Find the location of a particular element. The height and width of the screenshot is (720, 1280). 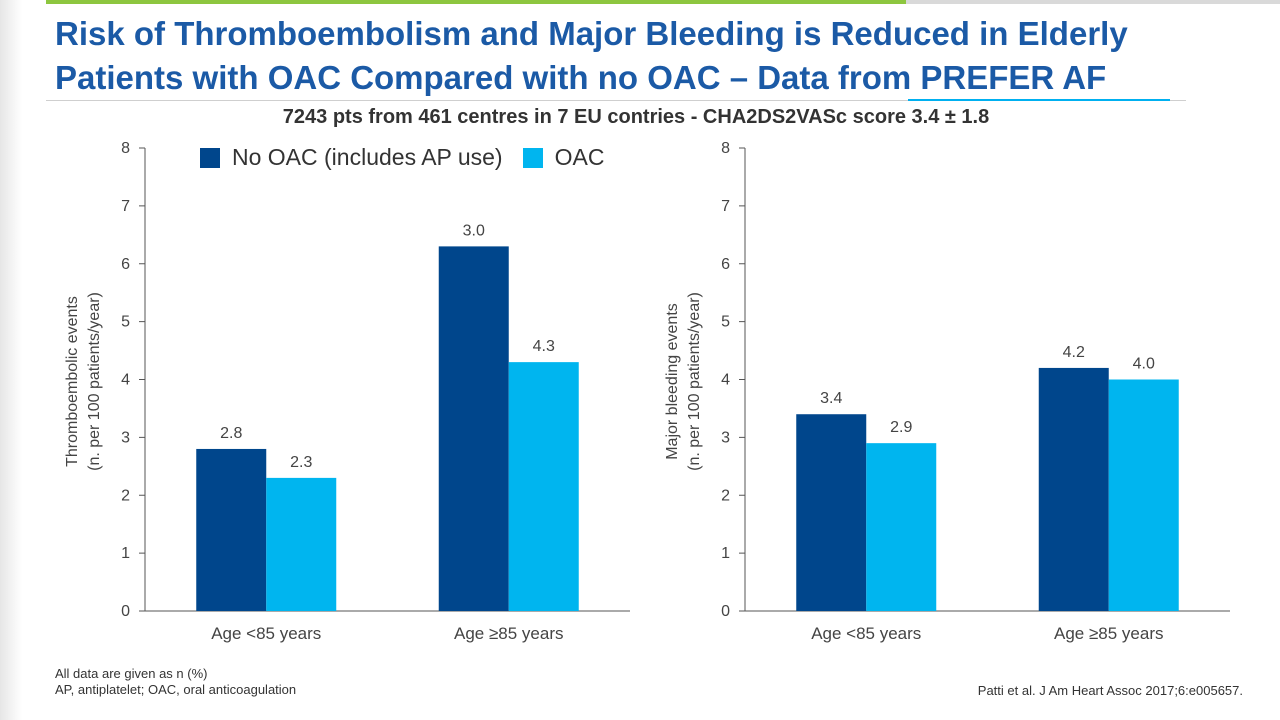

data-label: 2.9 is located at coordinates (901, 427).